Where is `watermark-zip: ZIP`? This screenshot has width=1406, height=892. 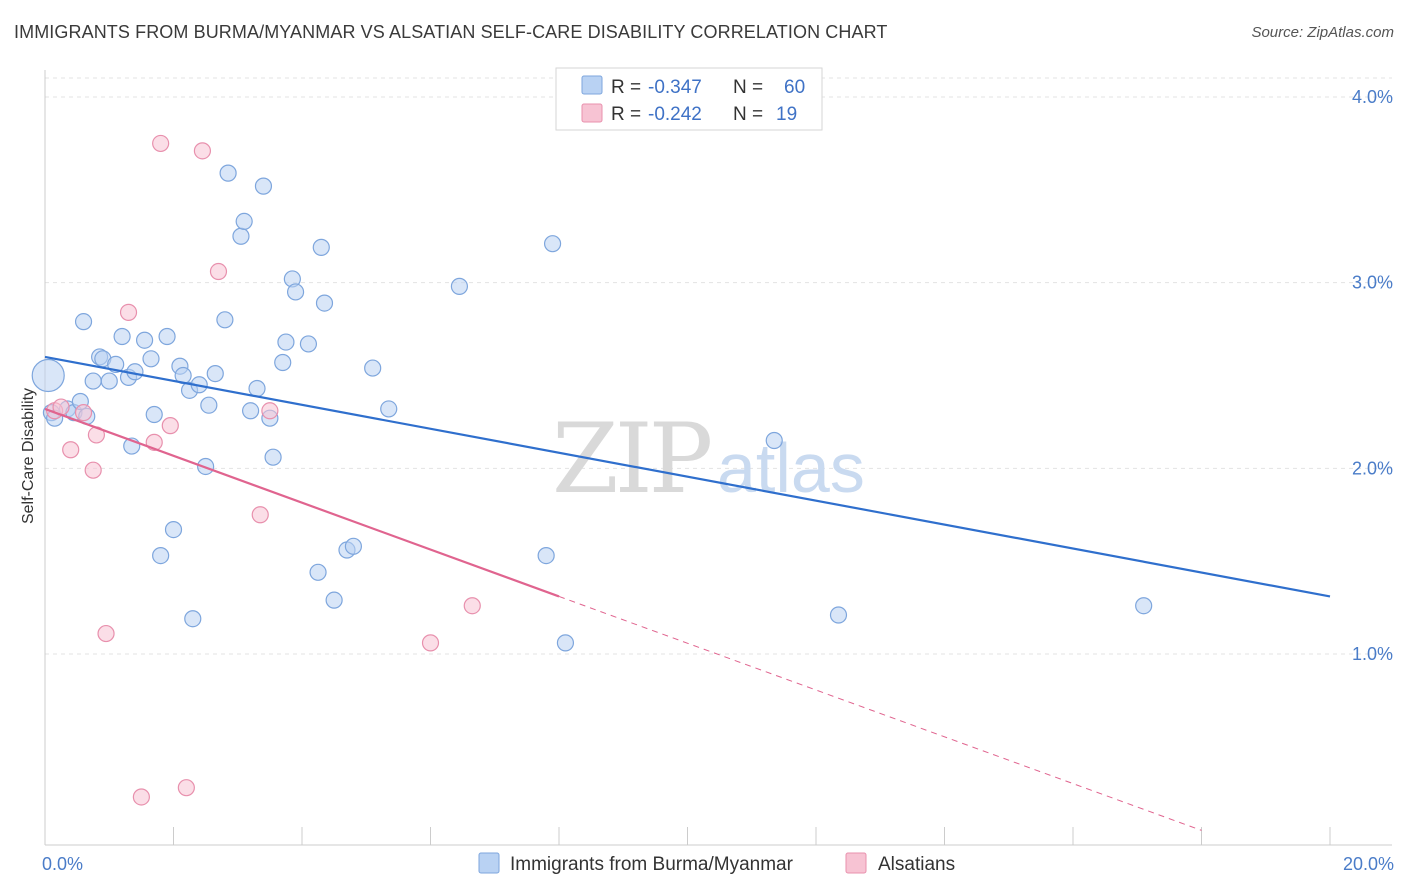
watermark-zip: ZIP is located at coordinates (631, 459).